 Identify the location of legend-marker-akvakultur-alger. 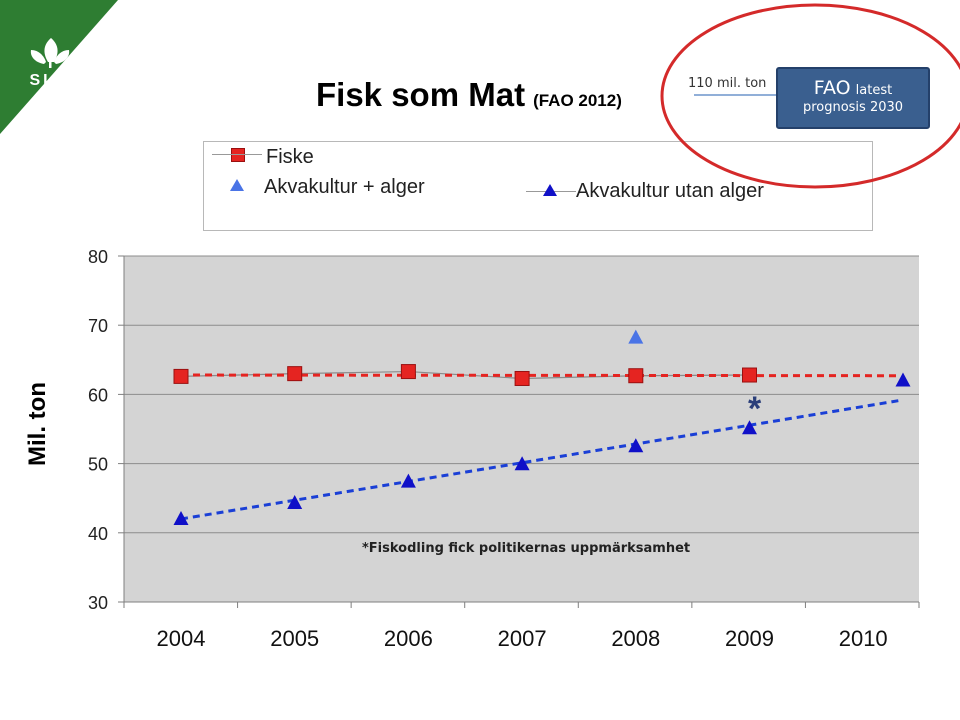
(237, 185).